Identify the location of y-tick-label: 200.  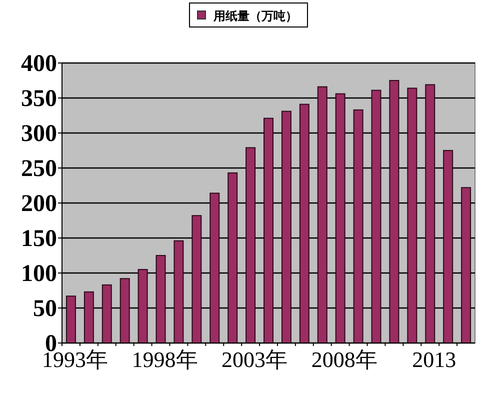
(39, 204).